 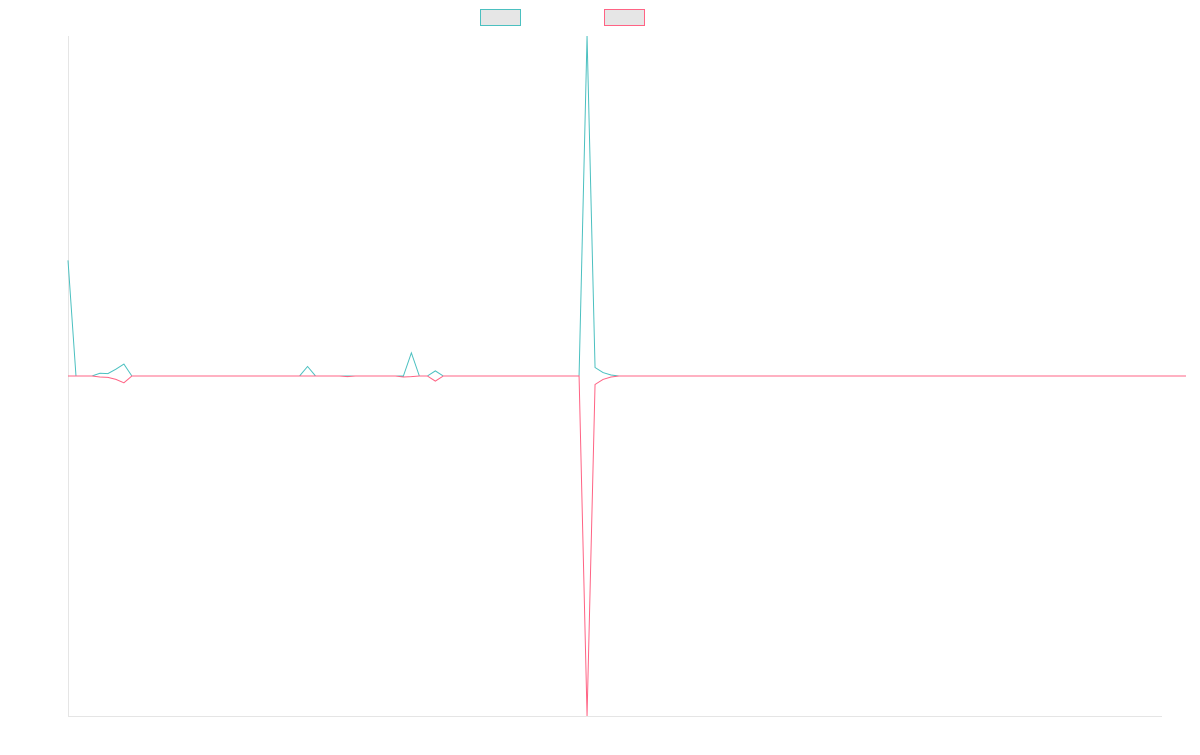 What do you see at coordinates (562, 17) in the screenshot?
I see `legend` at bounding box center [562, 17].